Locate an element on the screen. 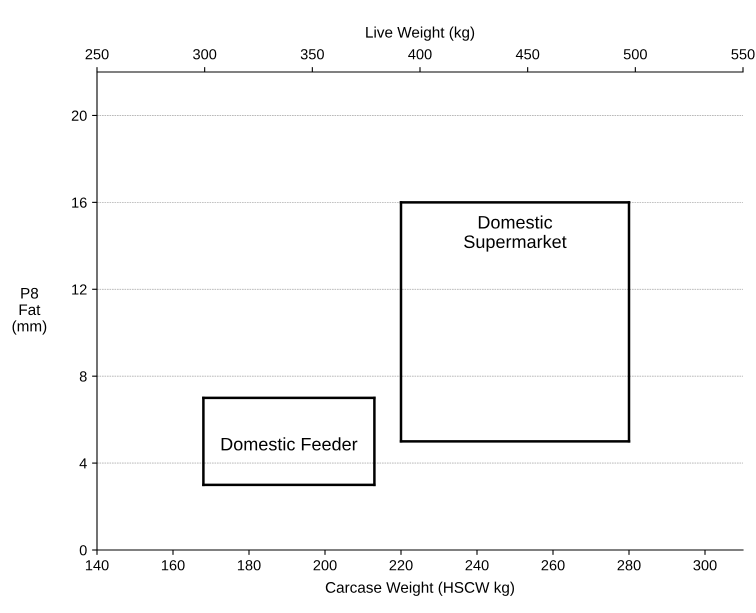  y-tick-label: 0 is located at coordinates (83, 550).